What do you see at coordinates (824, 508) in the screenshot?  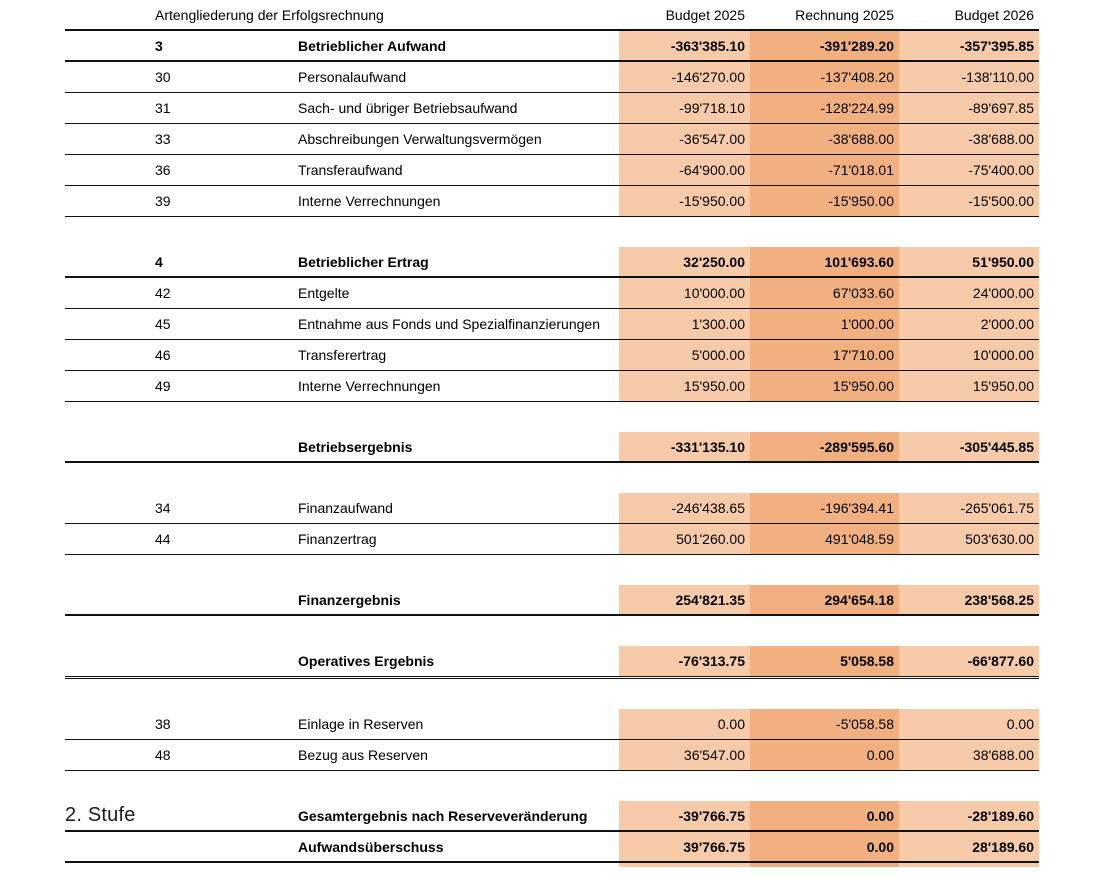 I see `value-cell-rechnung-2025: -196'394.41` at bounding box center [824, 508].